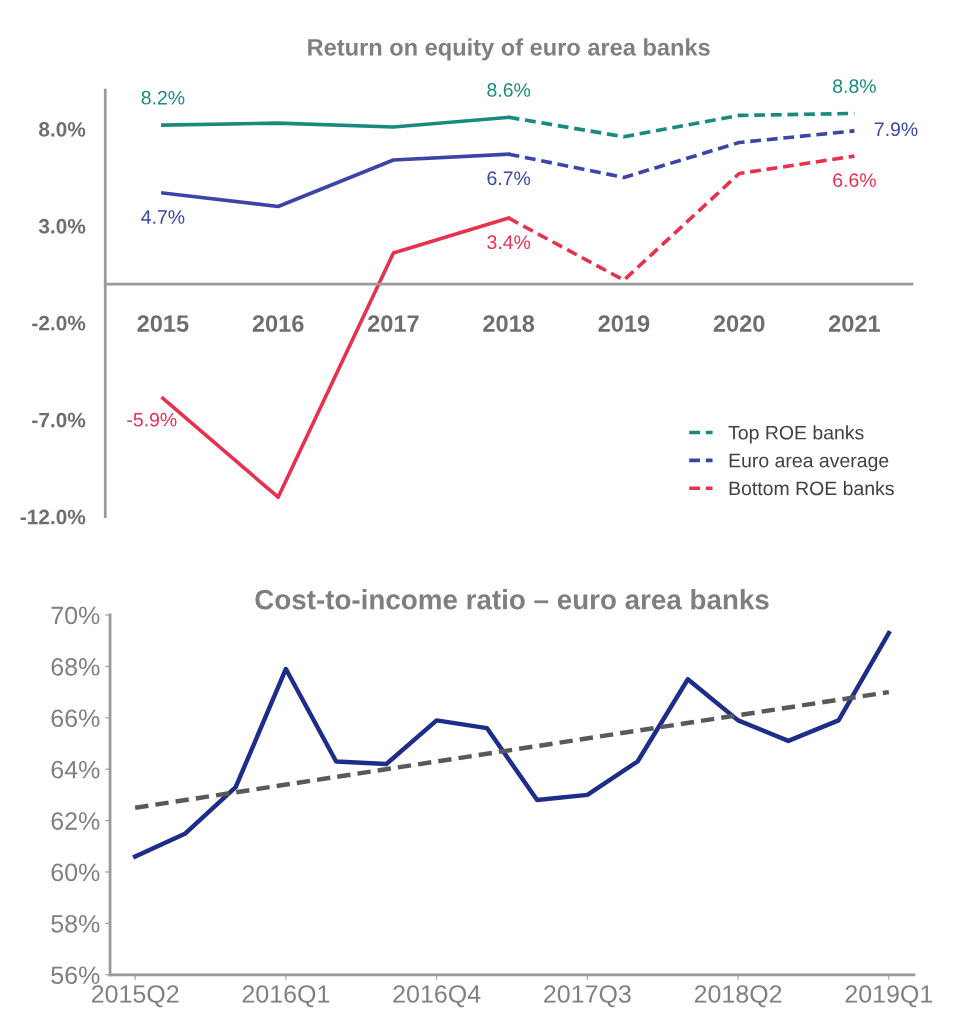 The height and width of the screenshot is (1025, 957). What do you see at coordinates (163, 323) in the screenshot?
I see `x-tick-label: 2015` at bounding box center [163, 323].